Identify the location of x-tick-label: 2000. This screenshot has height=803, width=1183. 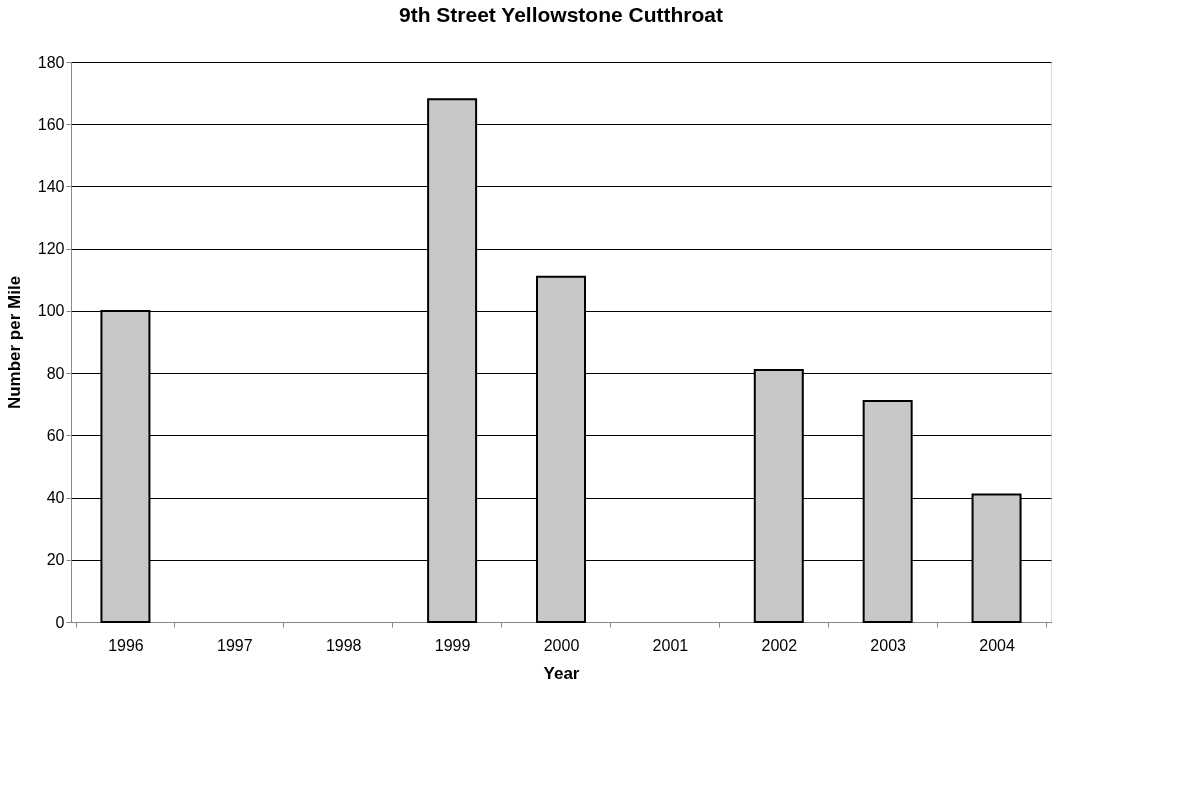
(561, 645).